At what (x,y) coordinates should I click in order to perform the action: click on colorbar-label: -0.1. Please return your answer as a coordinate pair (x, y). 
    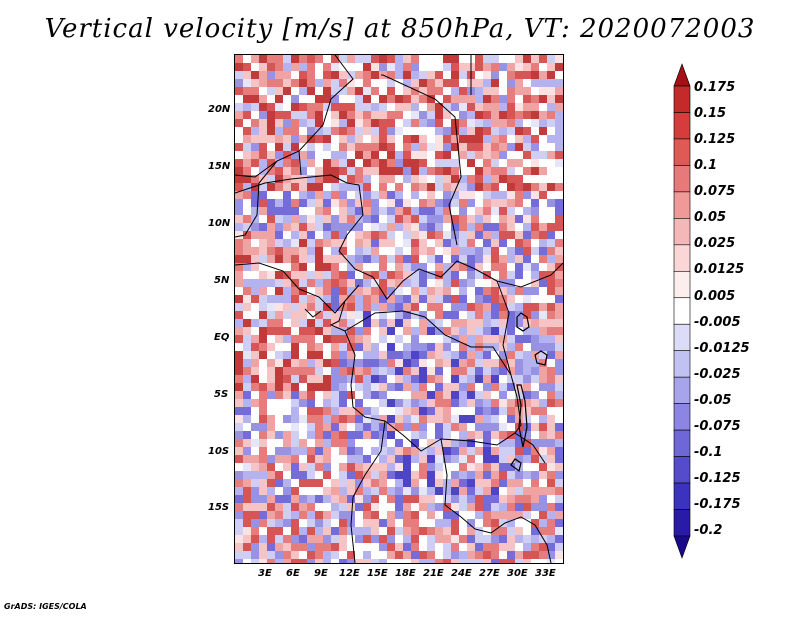
    Looking at the image, I should click on (708, 452).